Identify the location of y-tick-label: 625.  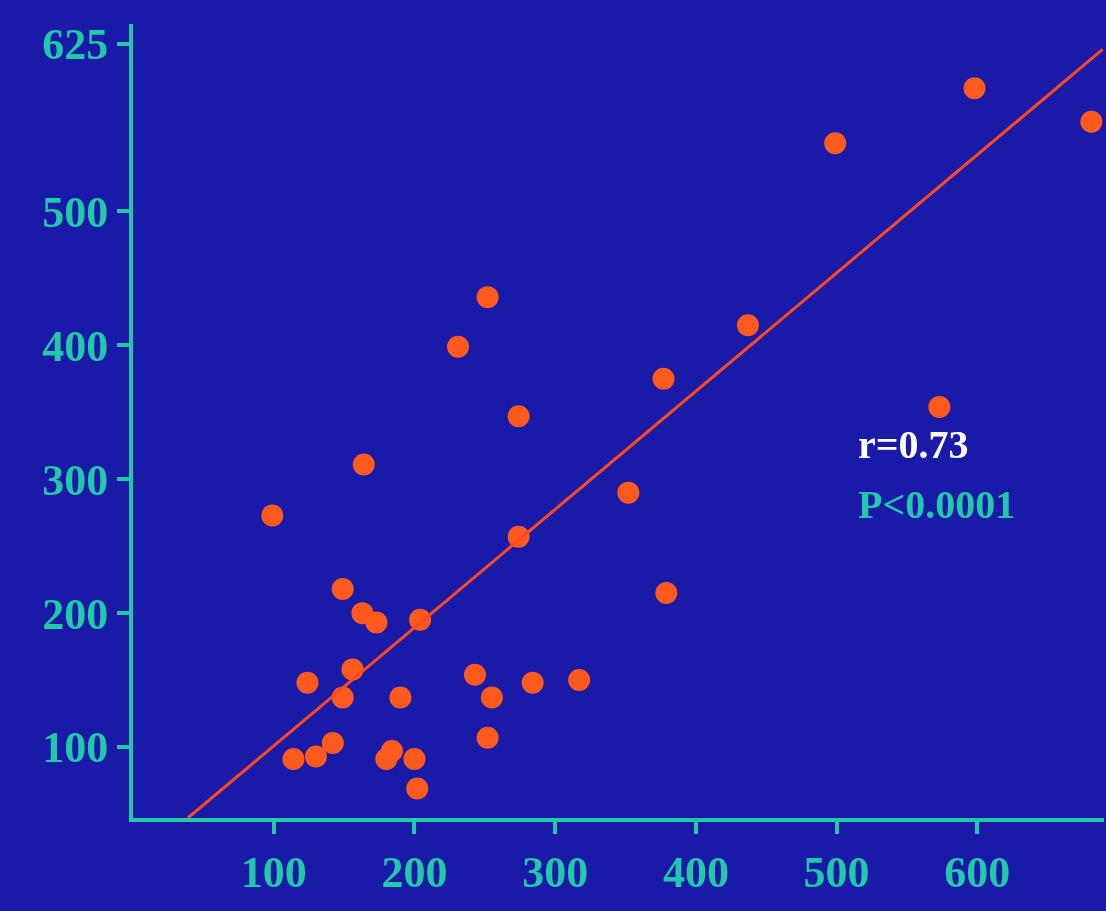
(75, 45).